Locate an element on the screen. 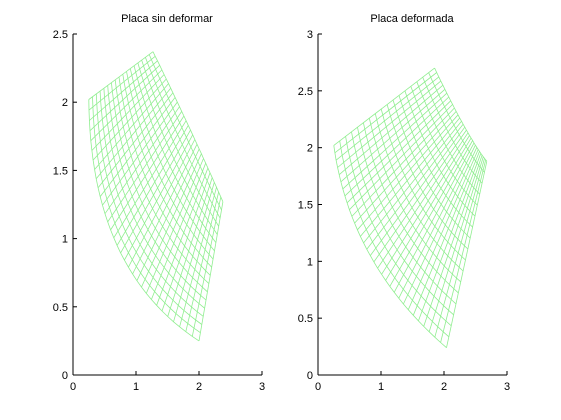 Image resolution: width=561 pixels, height=420 pixels. subplot-title: Placa deformada is located at coordinates (412, 19).